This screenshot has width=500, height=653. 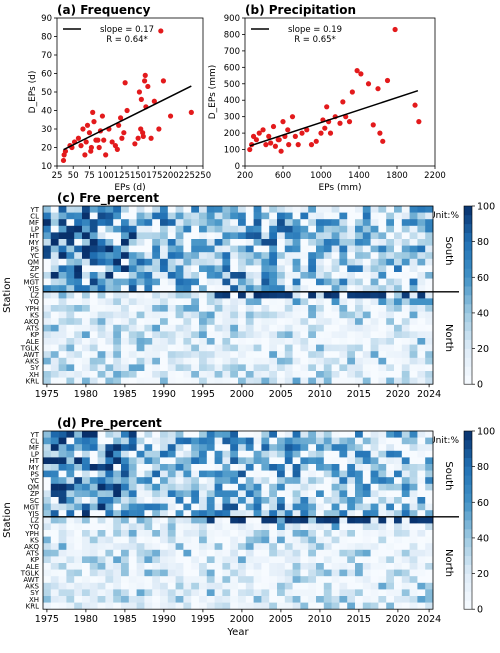 What do you see at coordinates (32, 362) in the screenshot?
I see `station-label: AKS` at bounding box center [32, 362].